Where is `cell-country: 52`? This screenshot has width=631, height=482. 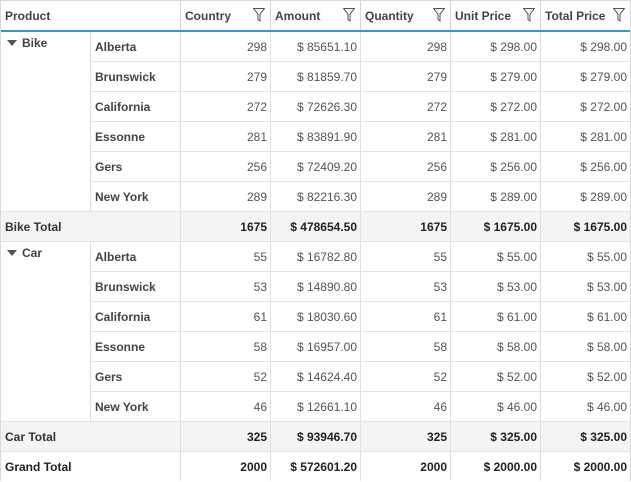 cell-country: 52 is located at coordinates (226, 376).